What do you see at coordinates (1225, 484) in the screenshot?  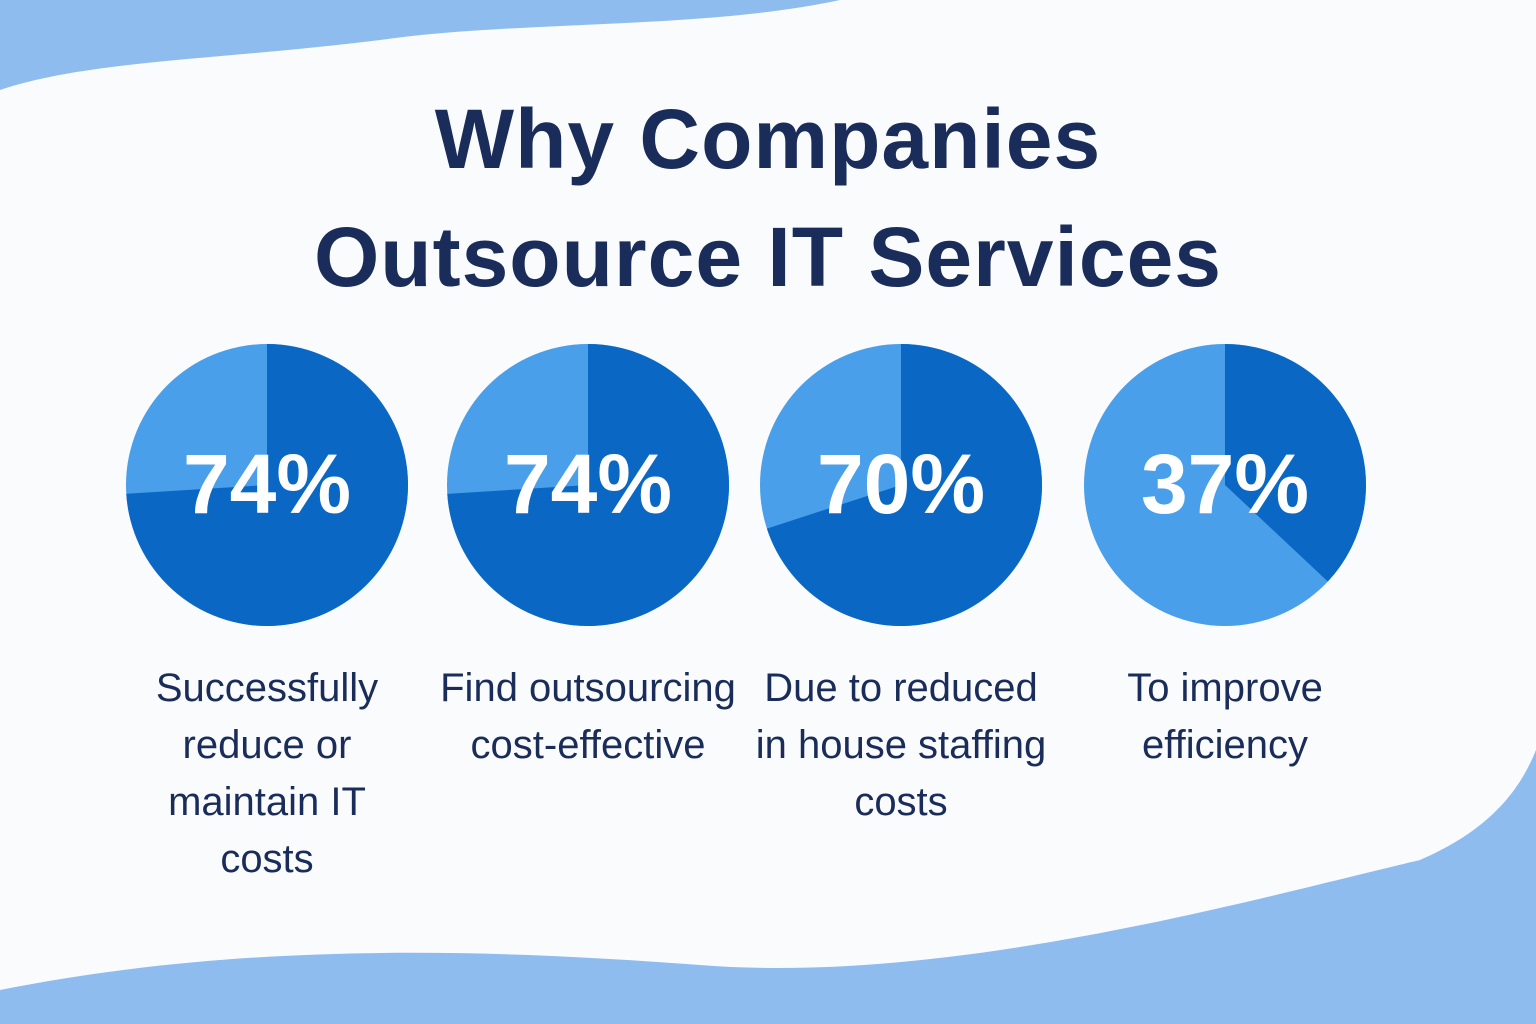 I see `value-label: 37%` at bounding box center [1225, 484].